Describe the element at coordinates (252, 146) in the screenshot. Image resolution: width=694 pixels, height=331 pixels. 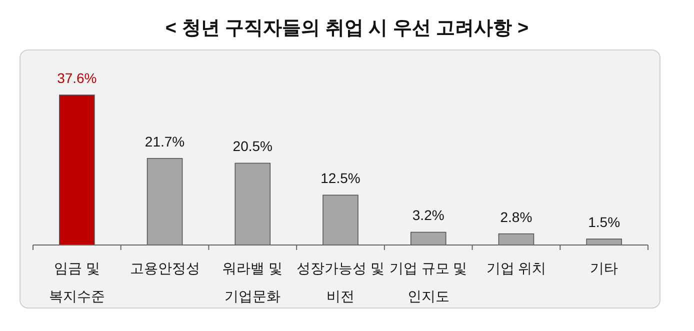
I see `data-label: 20.5%` at that location.